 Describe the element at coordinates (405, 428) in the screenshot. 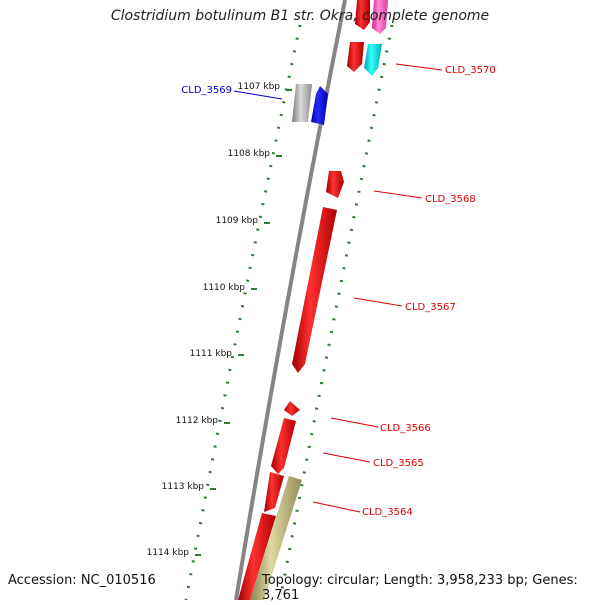

I see `gene-label-cld-3566: CLD_3566` at that location.